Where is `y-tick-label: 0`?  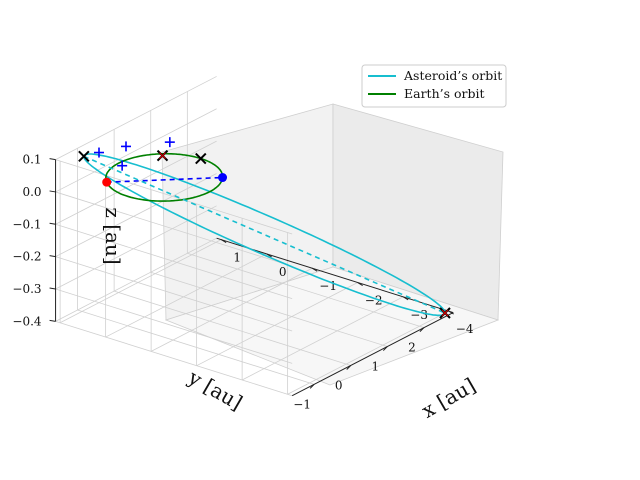 y-tick-label: 0 is located at coordinates (283, 272).